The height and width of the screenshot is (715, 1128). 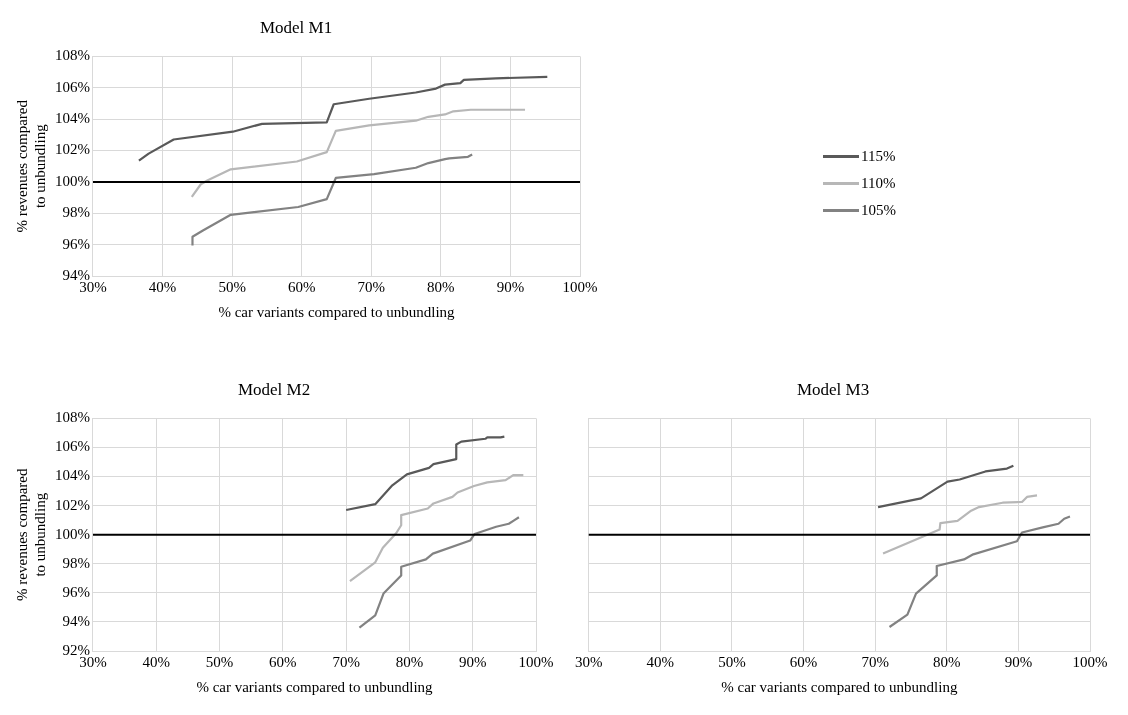 What do you see at coordinates (878, 156) in the screenshot?
I see `legend-label: 115%` at bounding box center [878, 156].